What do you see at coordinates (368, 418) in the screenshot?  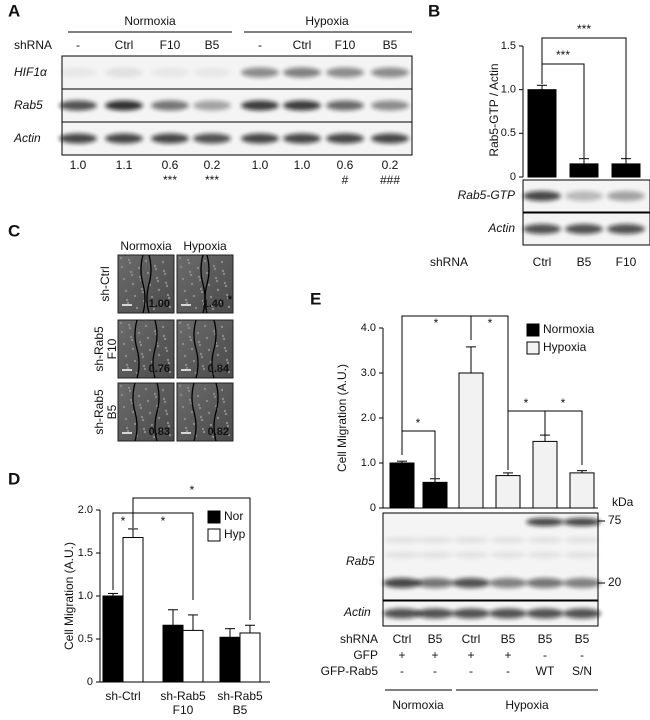 I see `y-tick-label: 2.0` at bounding box center [368, 418].